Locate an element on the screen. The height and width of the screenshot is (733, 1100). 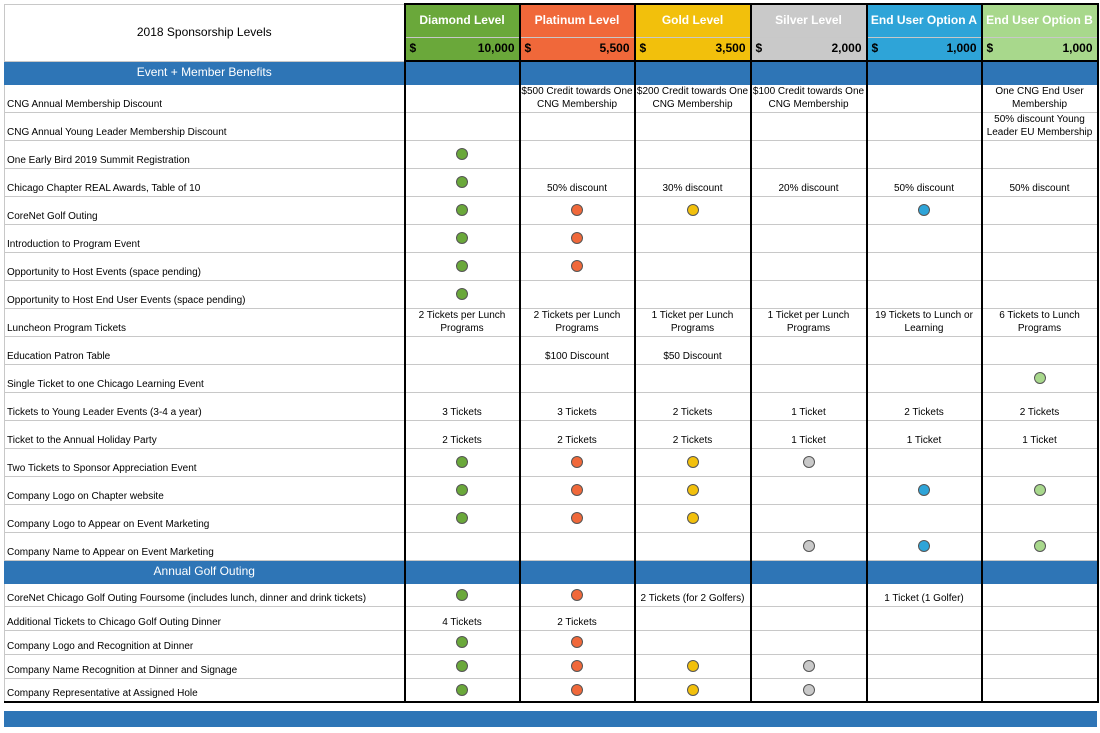
benefit-cell-gold: 2 Tickets (for 2 Golfers) is located at coordinates (692, 595).